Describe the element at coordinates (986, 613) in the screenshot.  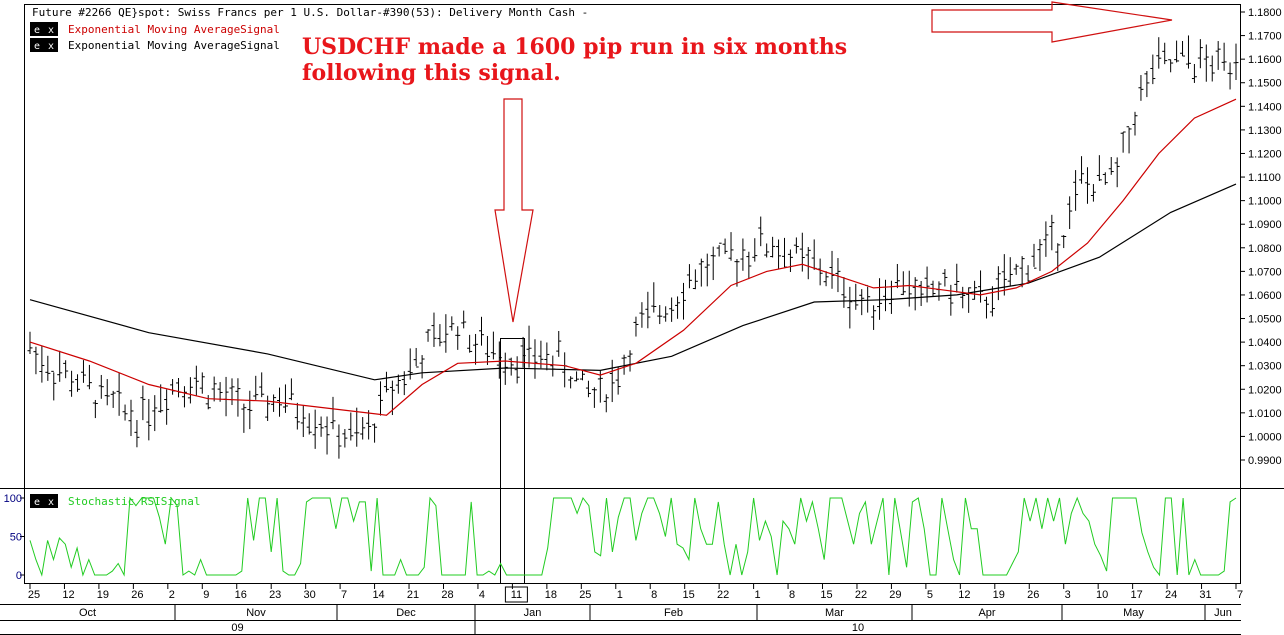
I see `month-label: Apr` at that location.